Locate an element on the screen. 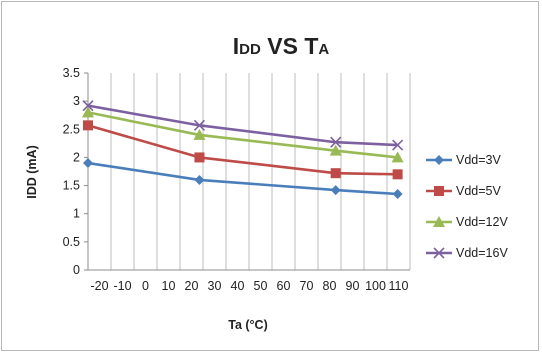 This screenshot has height=354, width=542. y-tick-label: 3 is located at coordinates (76, 101).